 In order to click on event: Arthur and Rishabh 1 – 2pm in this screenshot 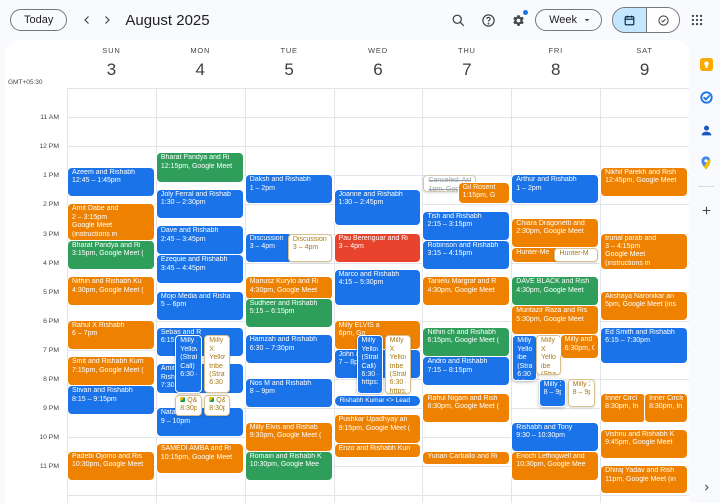, I will do `click(555, 189)`.